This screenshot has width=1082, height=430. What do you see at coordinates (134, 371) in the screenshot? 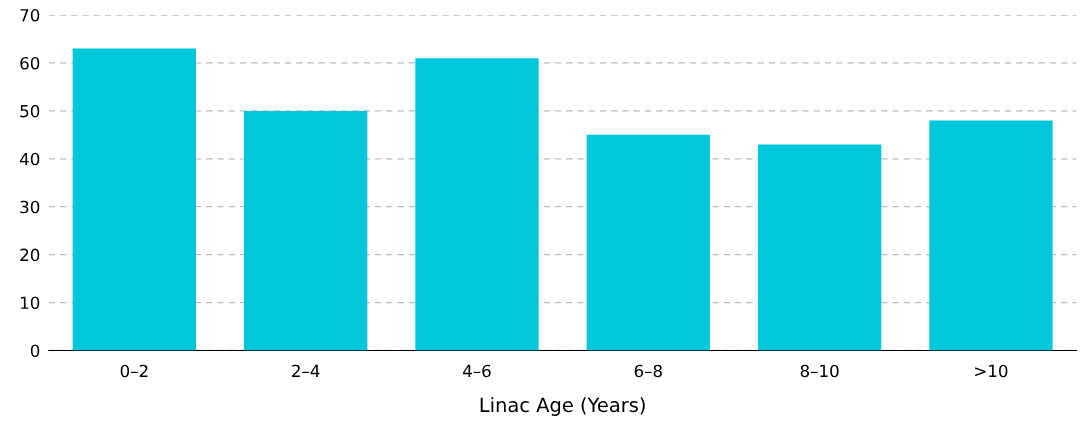
I see `x-tick-label: 0–2` at bounding box center [134, 371].